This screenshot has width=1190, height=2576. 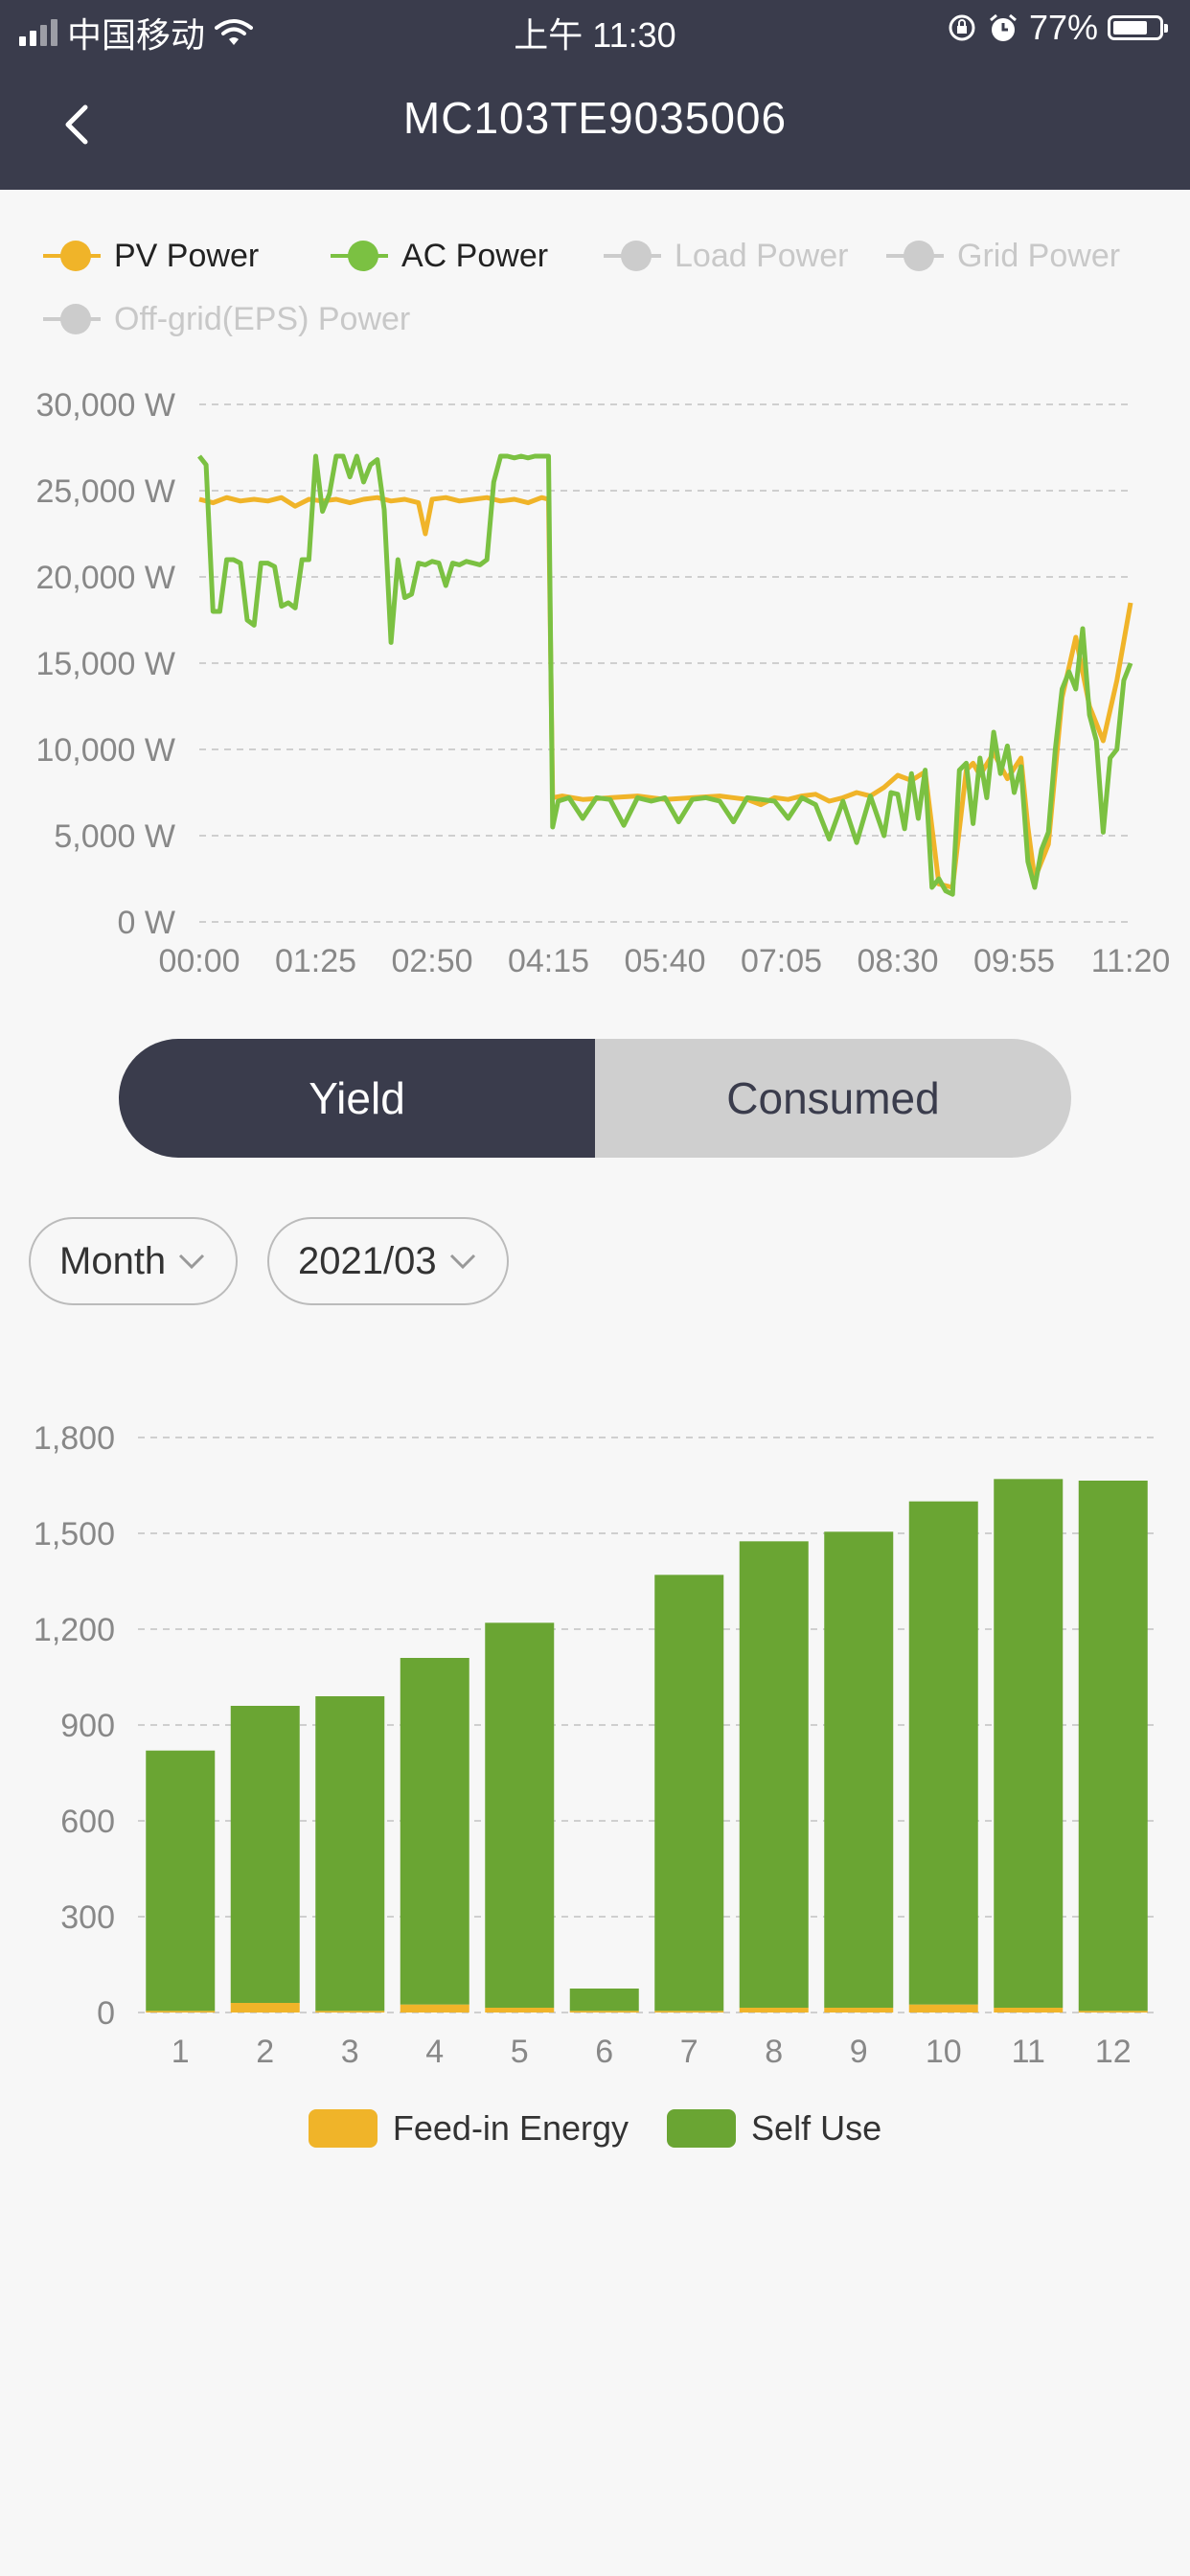 I want to click on legend-label: Feed-in Energy, so click(x=511, y=2128).